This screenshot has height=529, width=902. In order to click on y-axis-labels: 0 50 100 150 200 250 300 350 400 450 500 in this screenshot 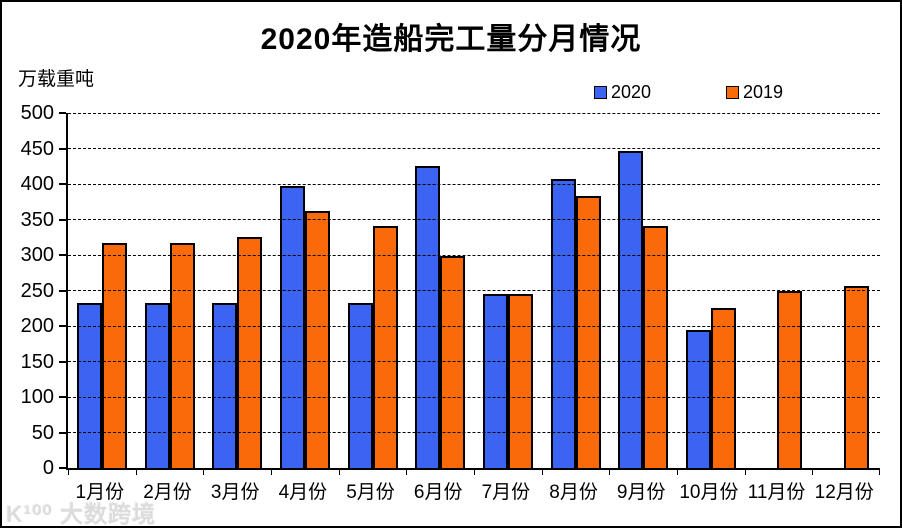, I will do `click(29, 290)`.